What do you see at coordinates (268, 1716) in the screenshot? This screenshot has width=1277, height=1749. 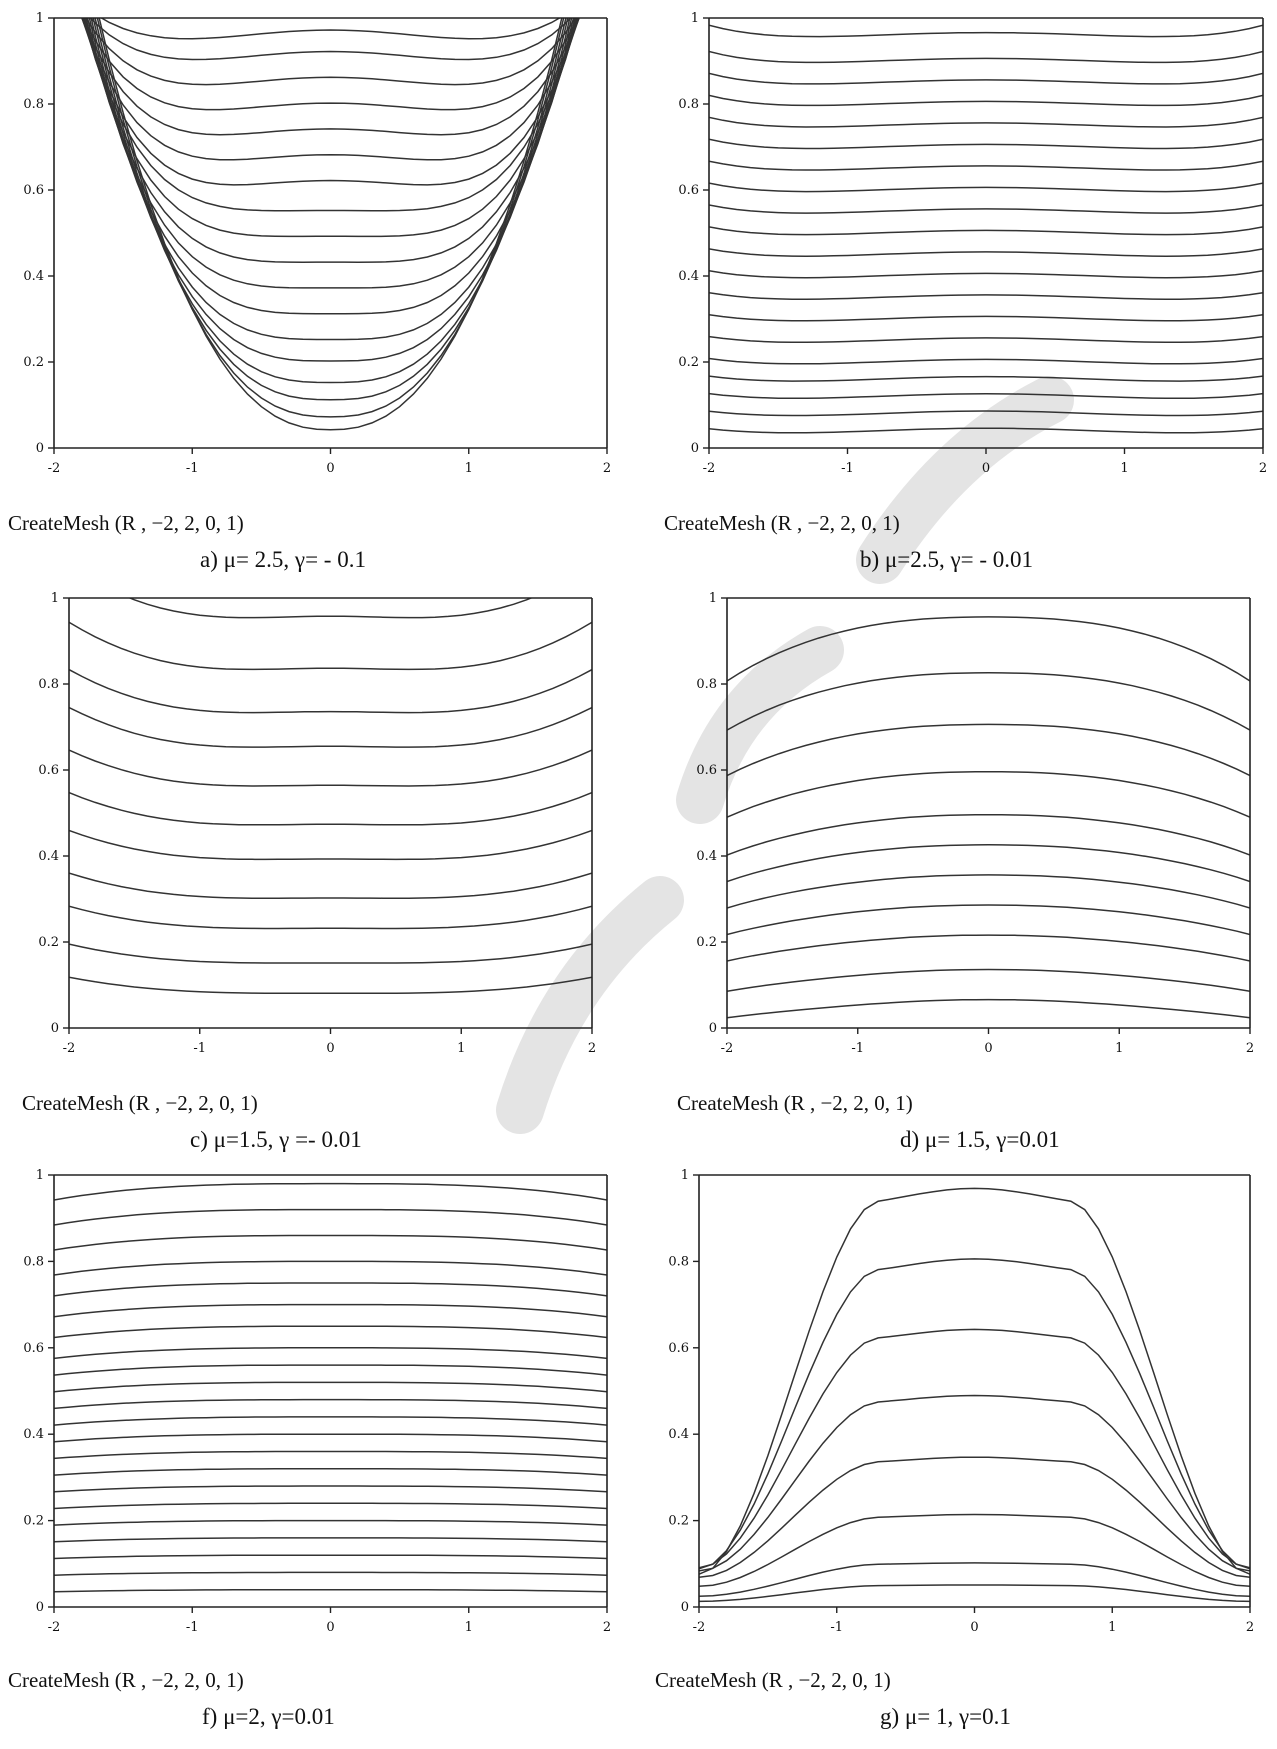 I see `panel-caption: f) μ=2, γ=0.01` at bounding box center [268, 1716].